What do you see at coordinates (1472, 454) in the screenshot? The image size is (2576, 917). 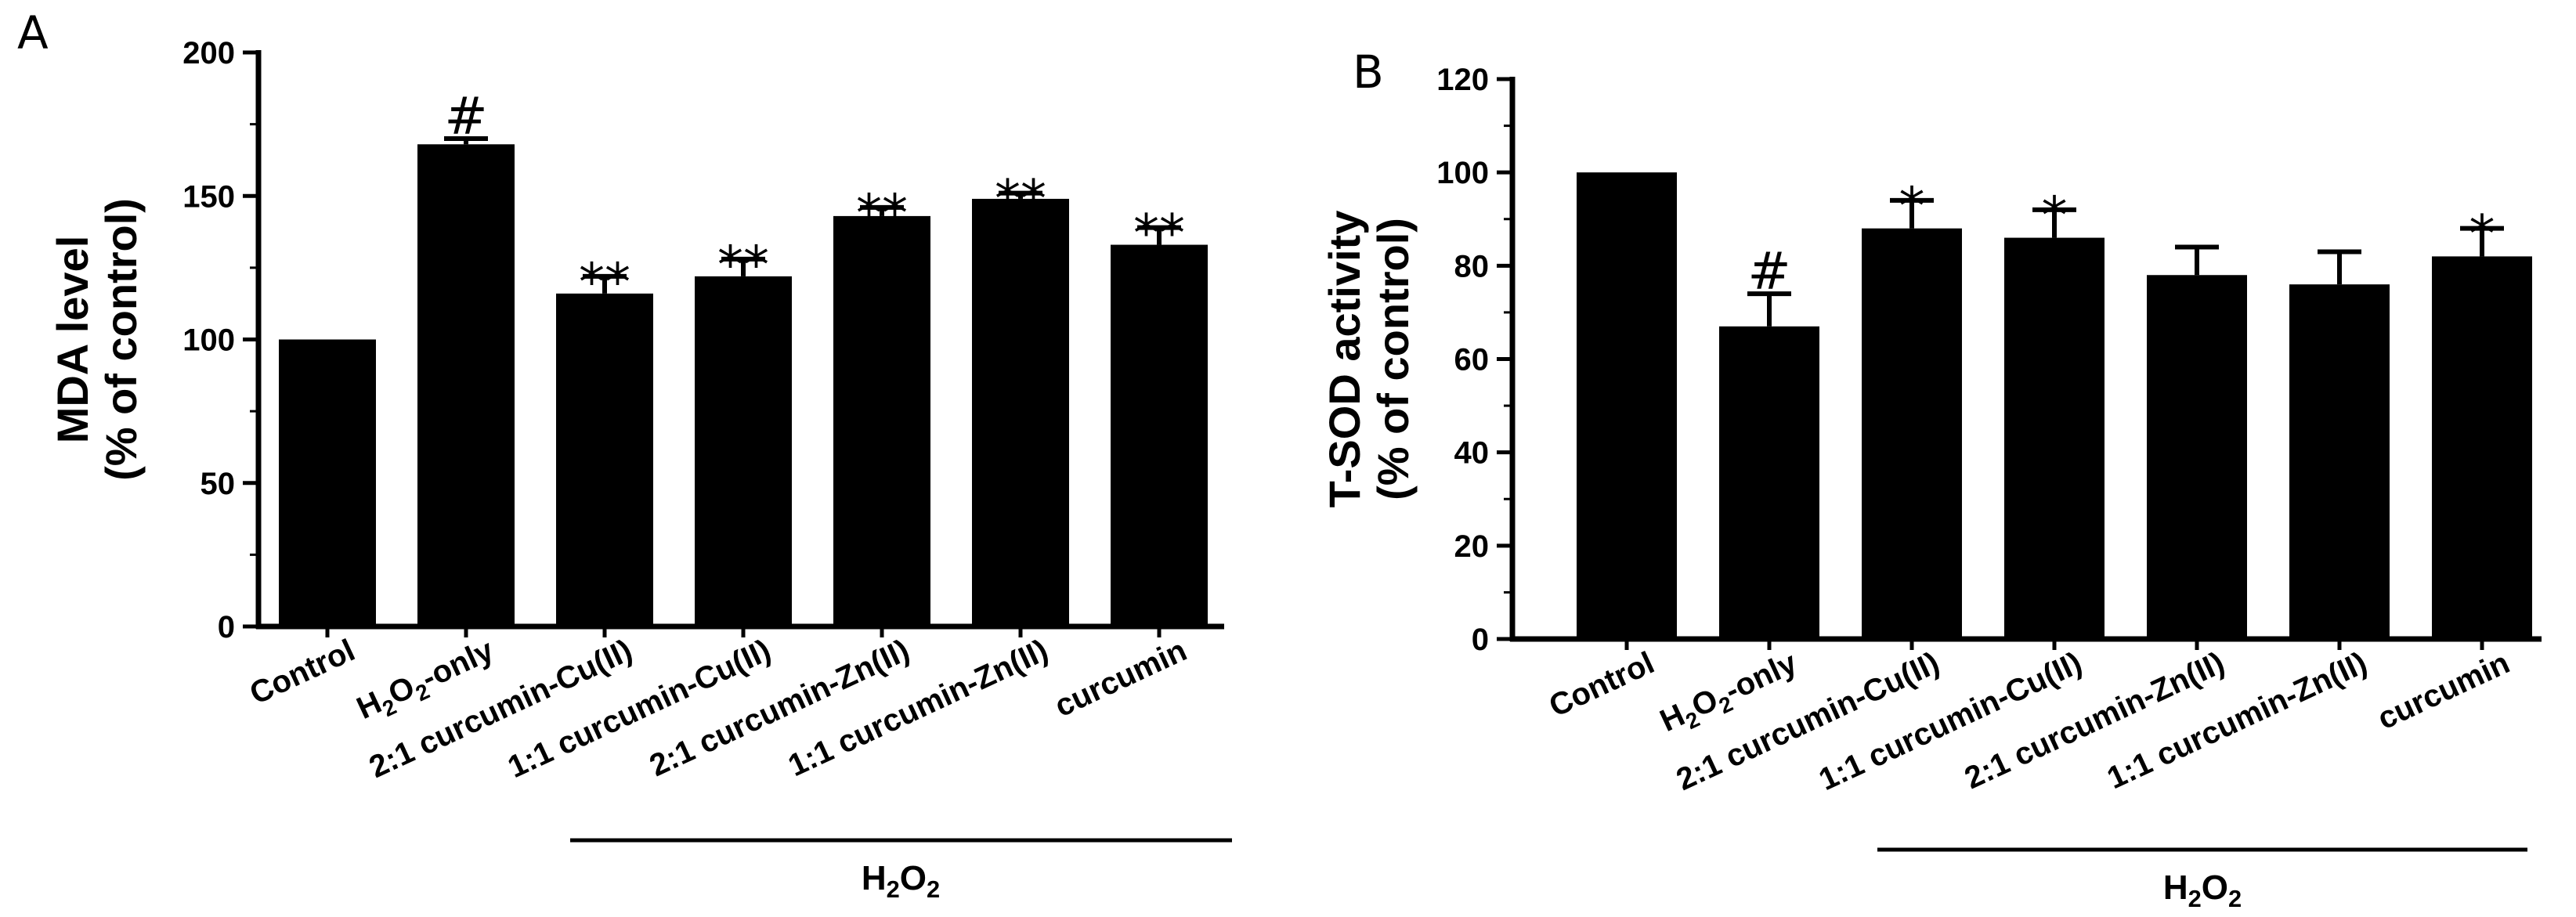 I see `y-tick-label: 40` at bounding box center [1472, 454].